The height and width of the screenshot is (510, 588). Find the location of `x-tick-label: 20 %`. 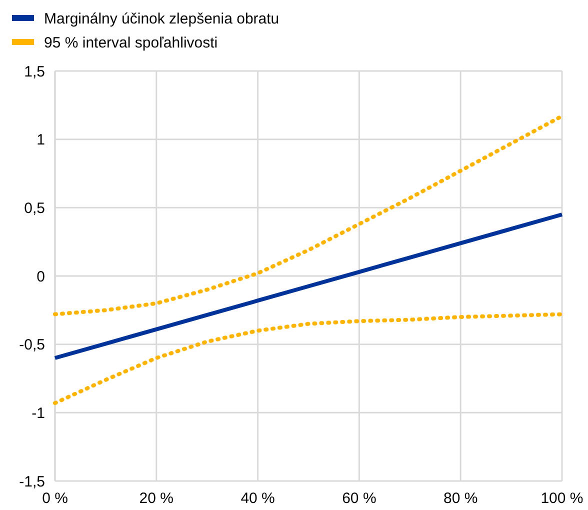

x-tick-label: 20 % is located at coordinates (156, 498).